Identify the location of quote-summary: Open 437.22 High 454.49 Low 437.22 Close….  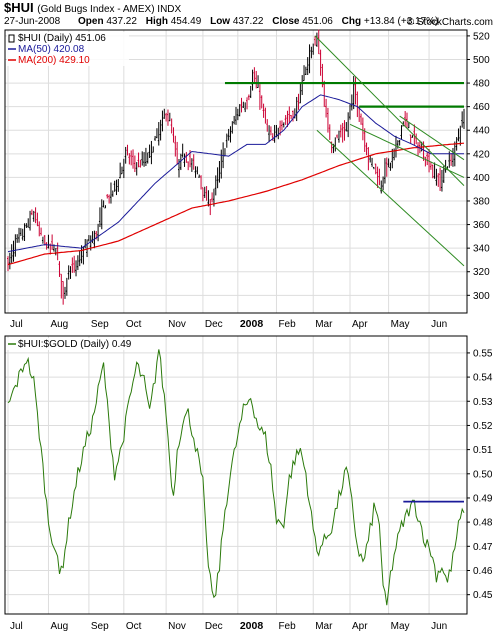
(258, 21).